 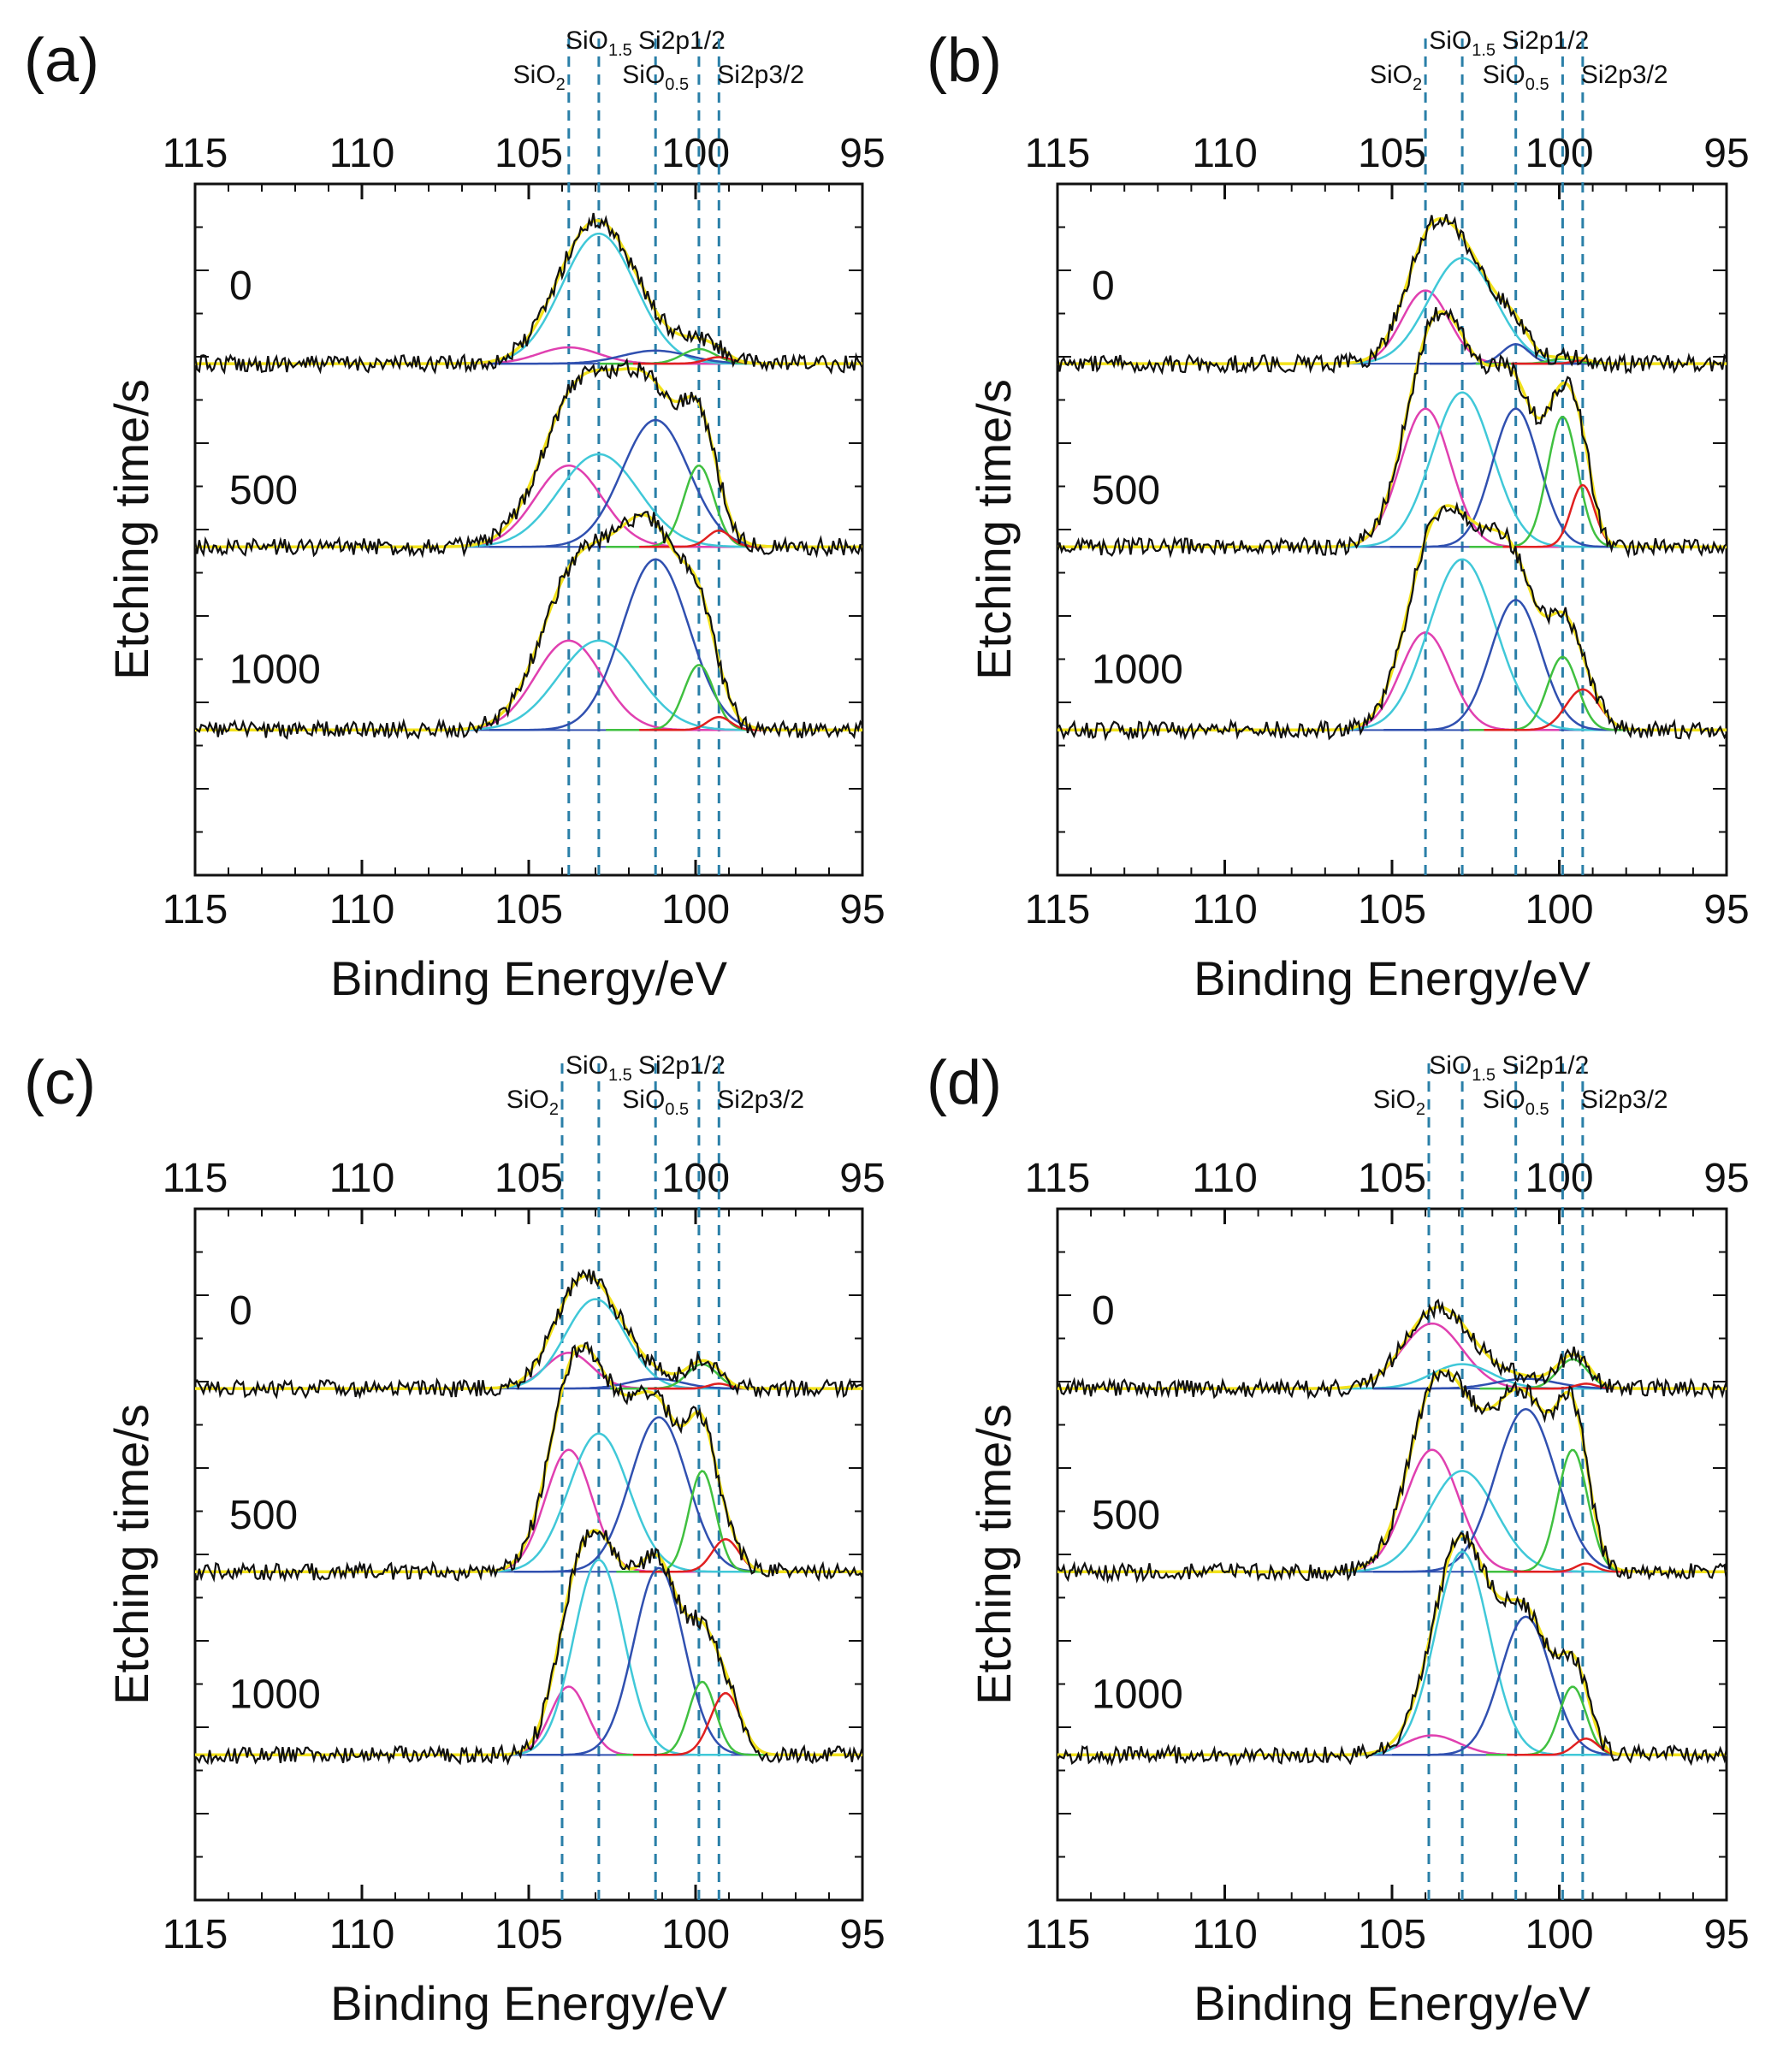 I want to click on reference-label: SiO0.5, so click(x=1516, y=1102).